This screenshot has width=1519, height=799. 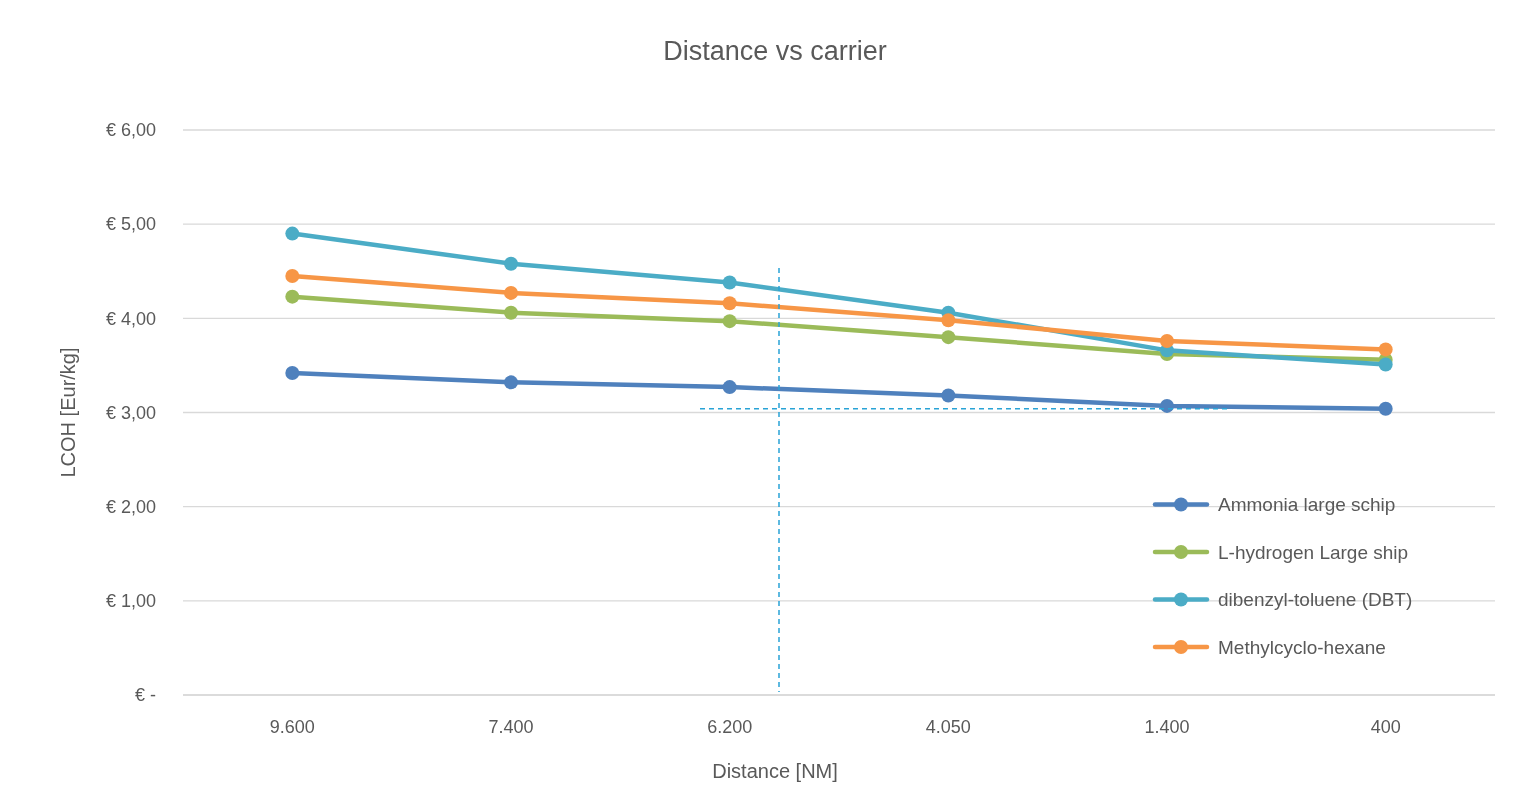 I want to click on legend-label: dibenzyl-toluene (DBT), so click(x=1315, y=600).